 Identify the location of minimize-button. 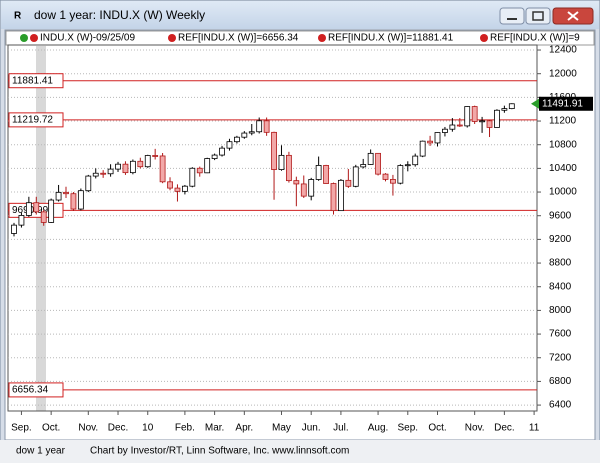
(512, 16).